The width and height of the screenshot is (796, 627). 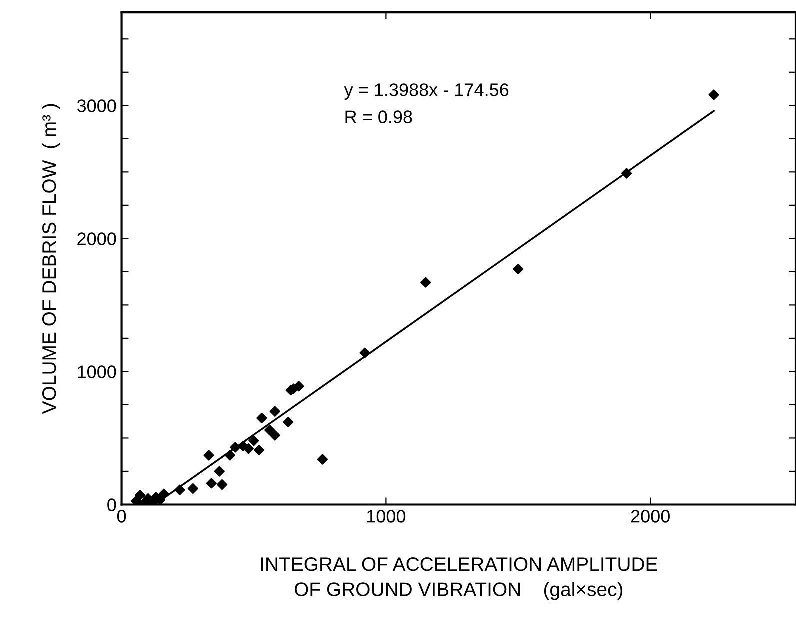 I want to click on y-tick-label: 2000, so click(x=97, y=239).